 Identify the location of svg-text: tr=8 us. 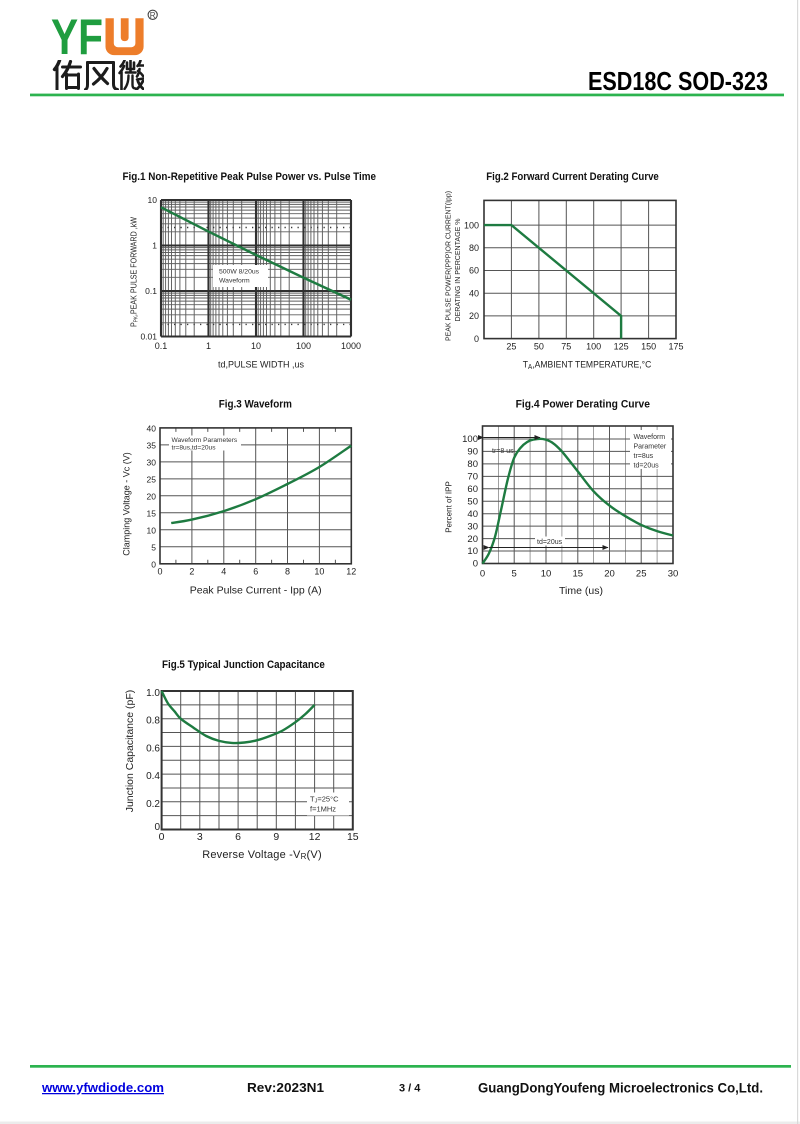
(503, 451).